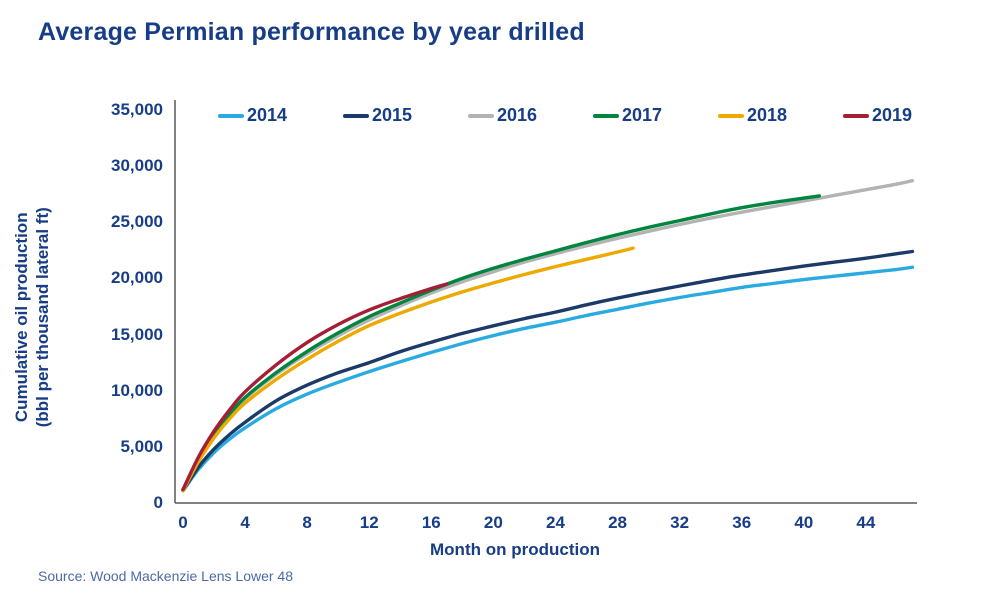  What do you see at coordinates (137, 278) in the screenshot?
I see `y-tick-label: 20,000` at bounding box center [137, 278].